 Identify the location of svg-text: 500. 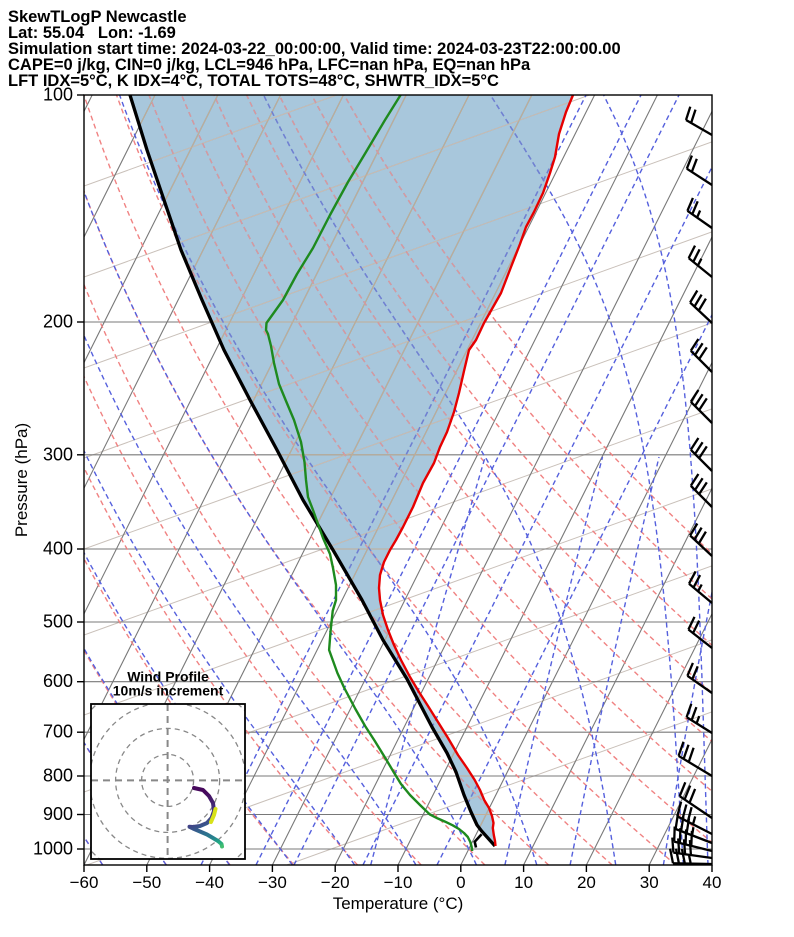
(58, 622).